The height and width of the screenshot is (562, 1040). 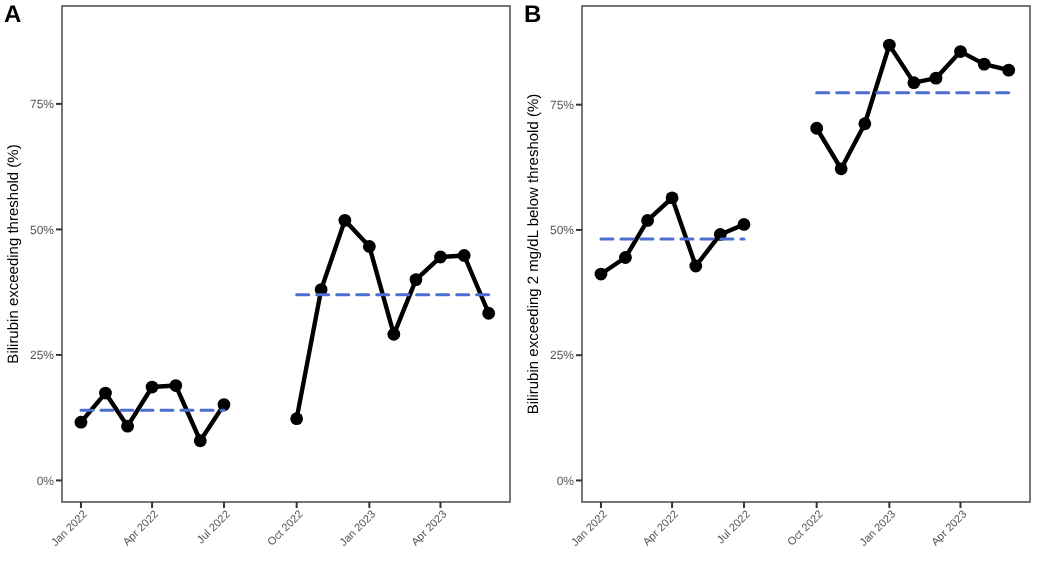 What do you see at coordinates (533, 14) in the screenshot?
I see `chart-title: B` at bounding box center [533, 14].